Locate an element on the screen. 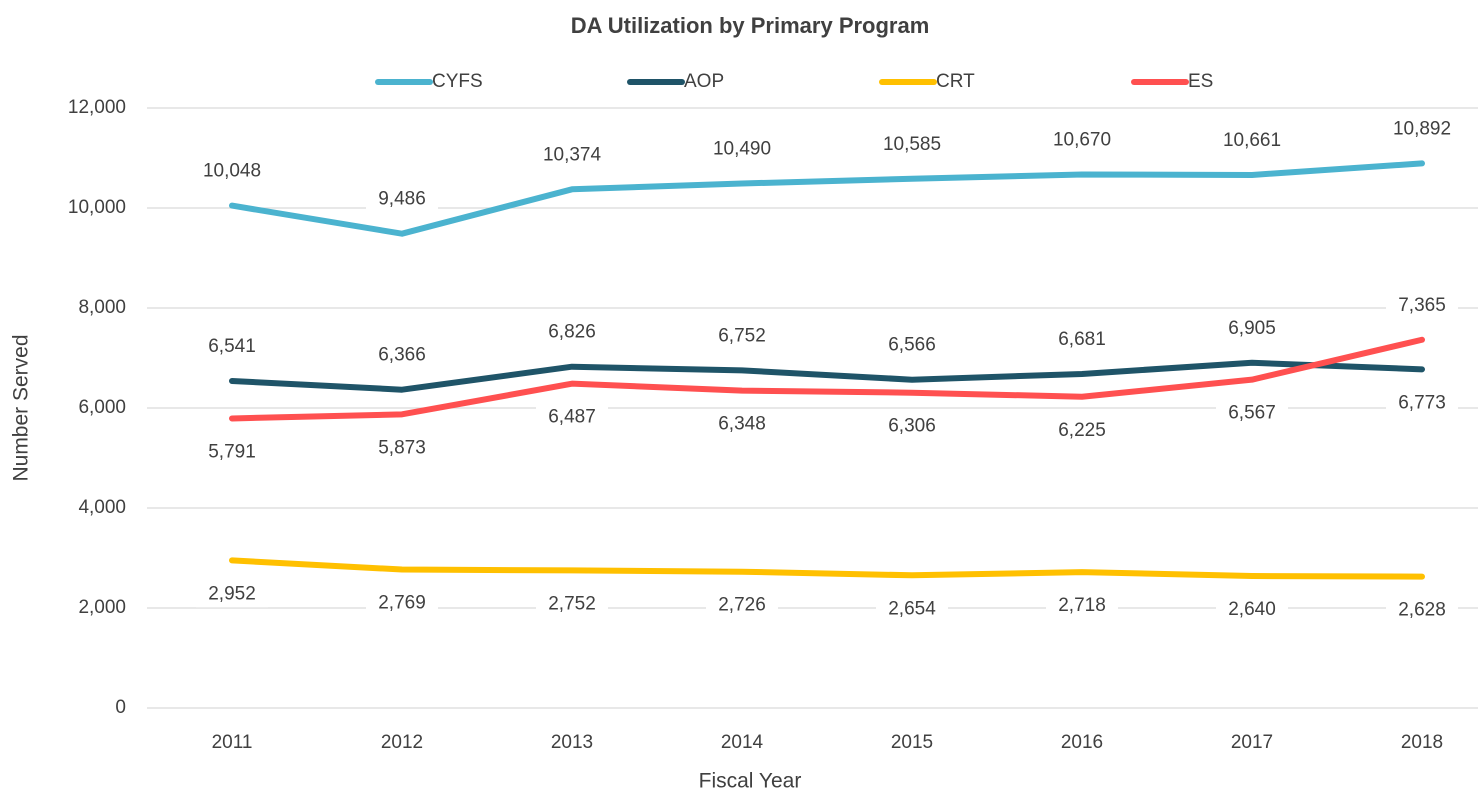 The width and height of the screenshot is (1480, 808). data-label: 10,585 is located at coordinates (912, 144).